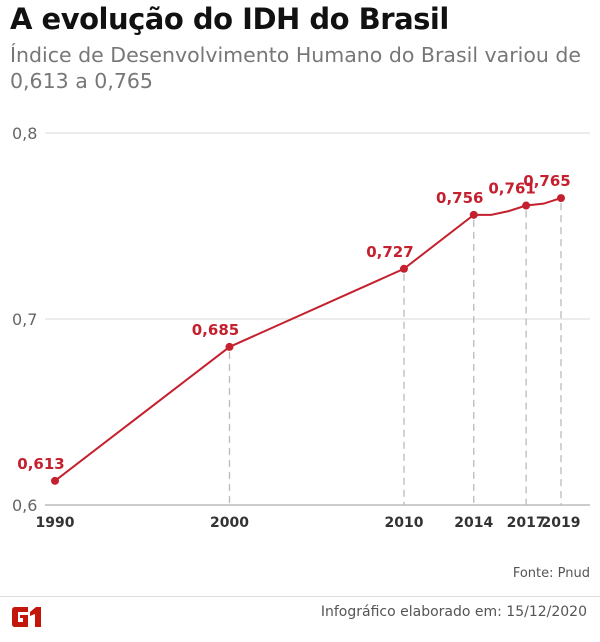 The width and height of the screenshot is (600, 642). What do you see at coordinates (403, 523) in the screenshot?
I see `x-tick-label: 2010` at bounding box center [403, 523].